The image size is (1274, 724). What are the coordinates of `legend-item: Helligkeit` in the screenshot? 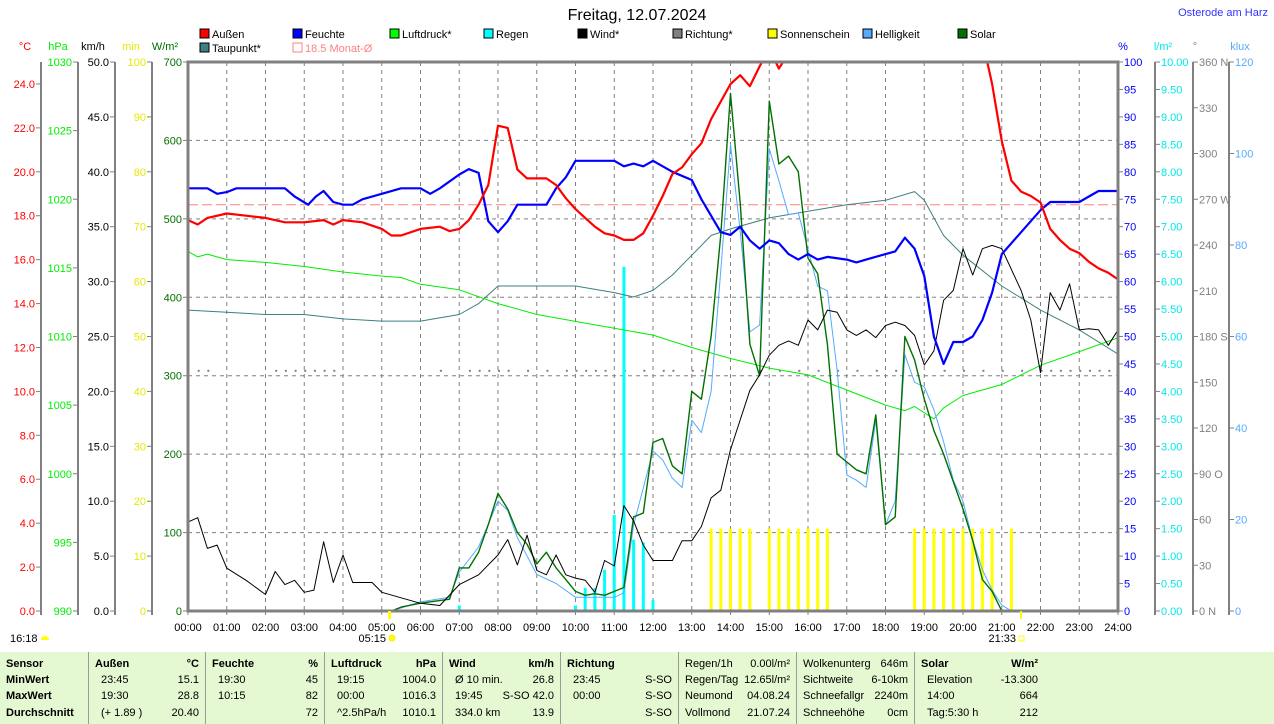 It's located at (891, 34).